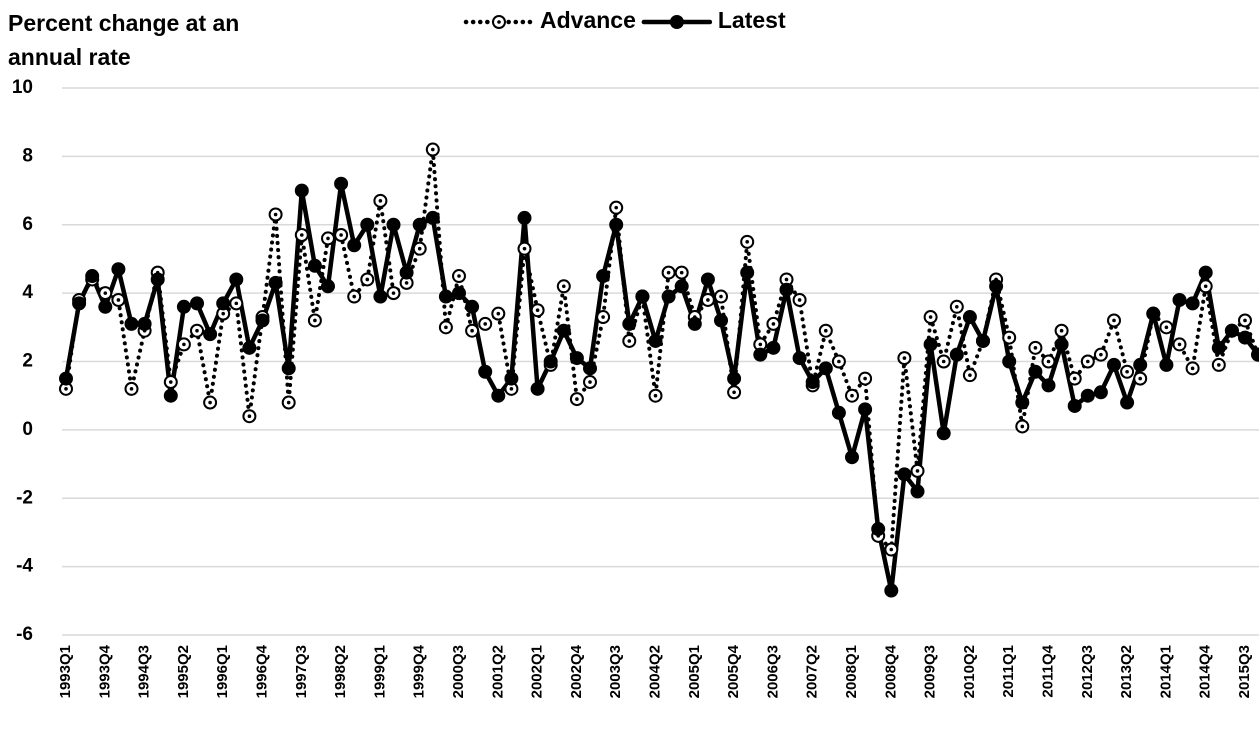  What do you see at coordinates (27, 429) in the screenshot?
I see `y-tick-label: 0` at bounding box center [27, 429].